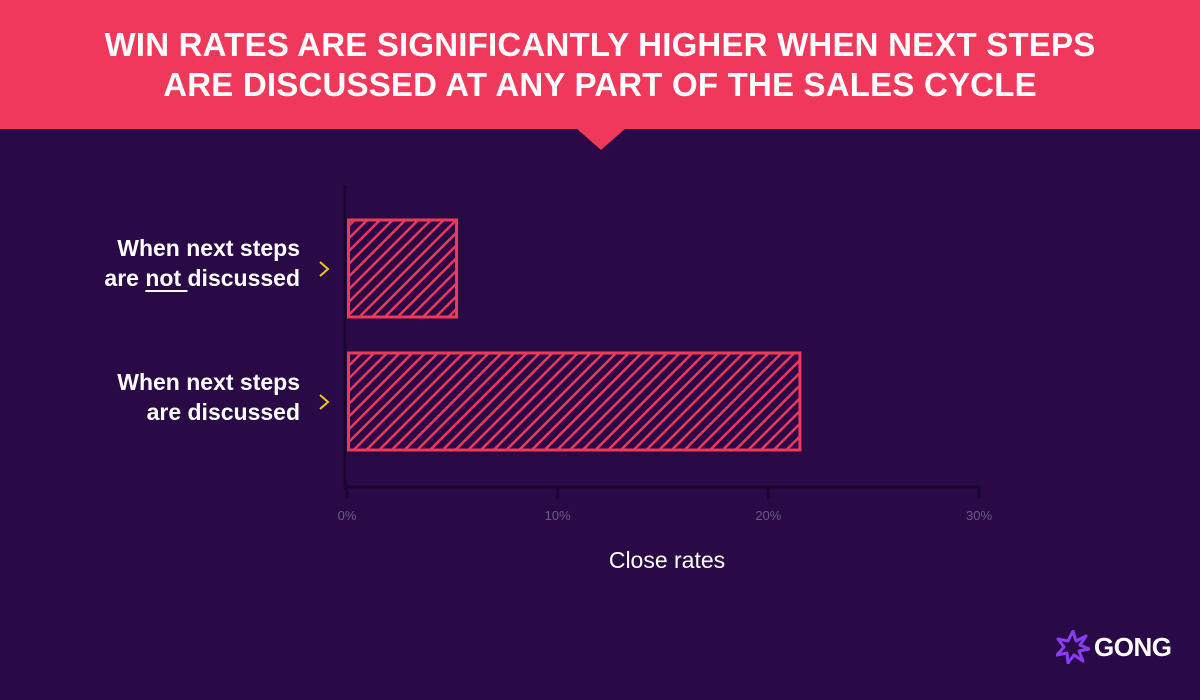 The width and height of the screenshot is (1200, 700). Describe the element at coordinates (1133, 646) in the screenshot. I see `gong-wordmark: GONG` at that location.